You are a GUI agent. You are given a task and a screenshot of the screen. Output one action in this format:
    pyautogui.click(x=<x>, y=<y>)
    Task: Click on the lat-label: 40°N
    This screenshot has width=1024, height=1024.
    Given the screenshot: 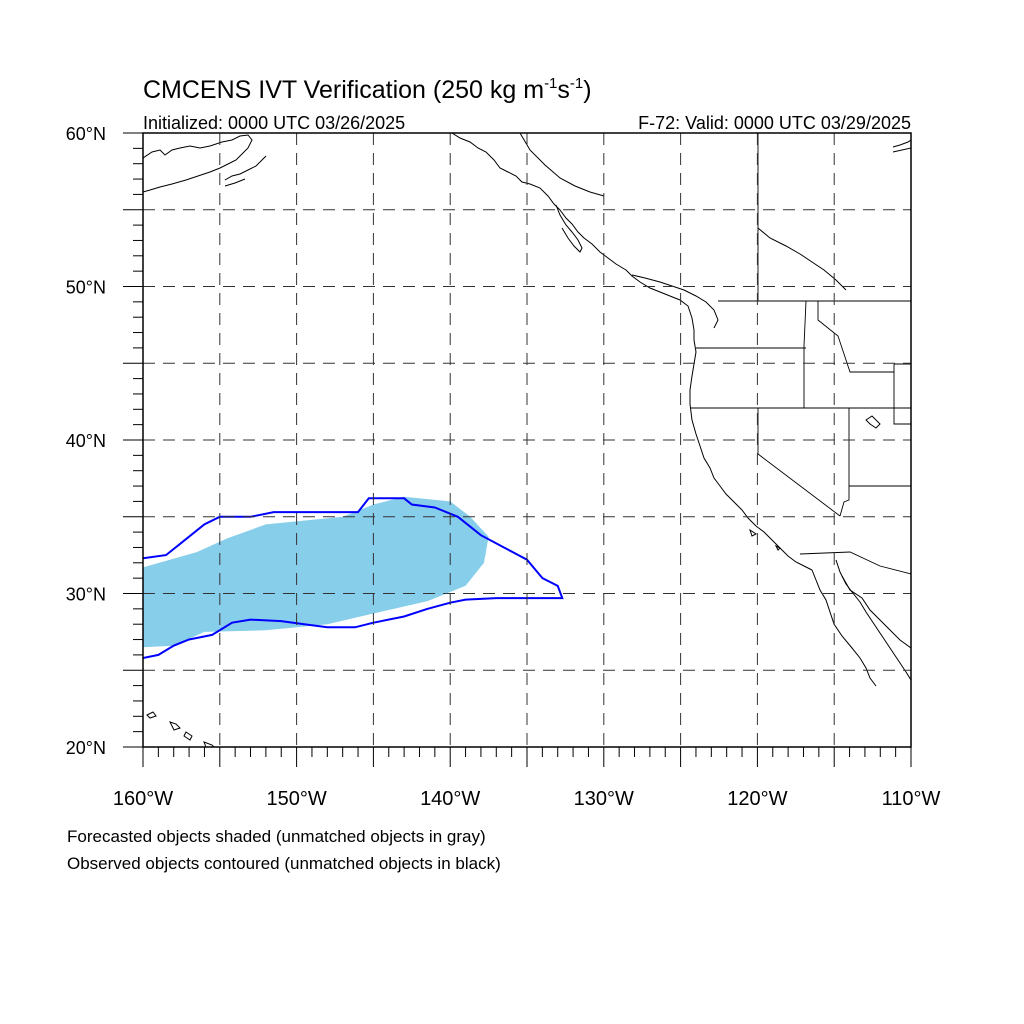 What is the action you would take?
    pyautogui.click(x=86, y=441)
    